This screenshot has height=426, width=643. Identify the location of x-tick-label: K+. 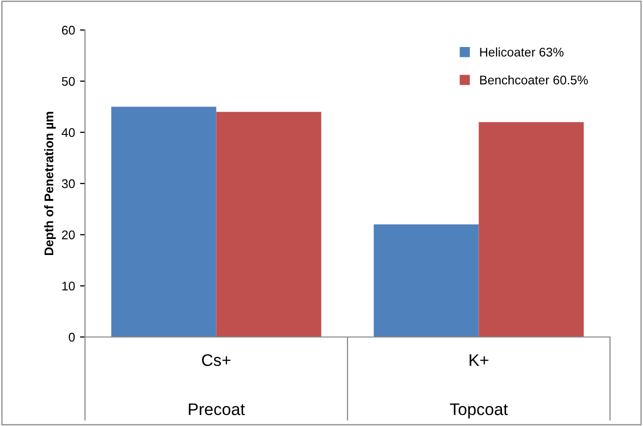
(479, 360).